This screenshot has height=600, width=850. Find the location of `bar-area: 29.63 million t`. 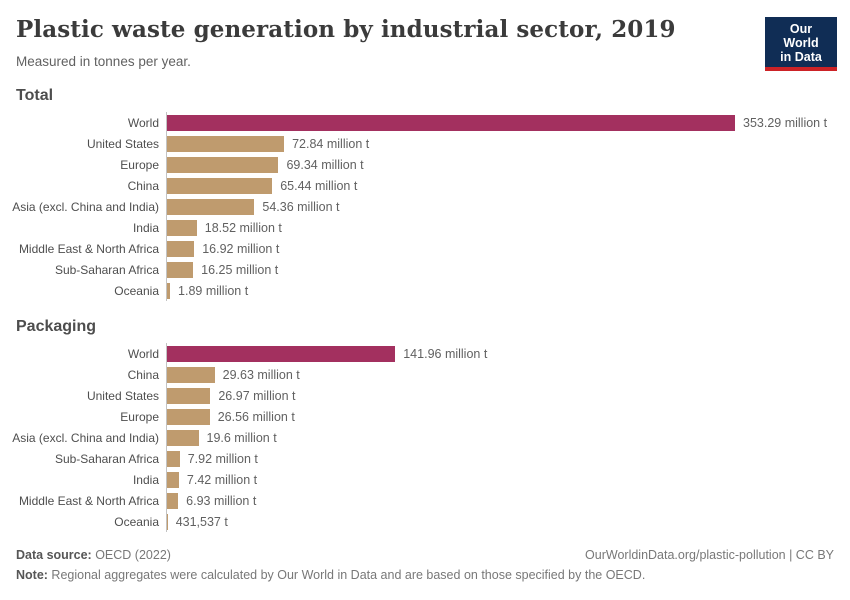

bar-area: 29.63 million t is located at coordinates (500, 374).